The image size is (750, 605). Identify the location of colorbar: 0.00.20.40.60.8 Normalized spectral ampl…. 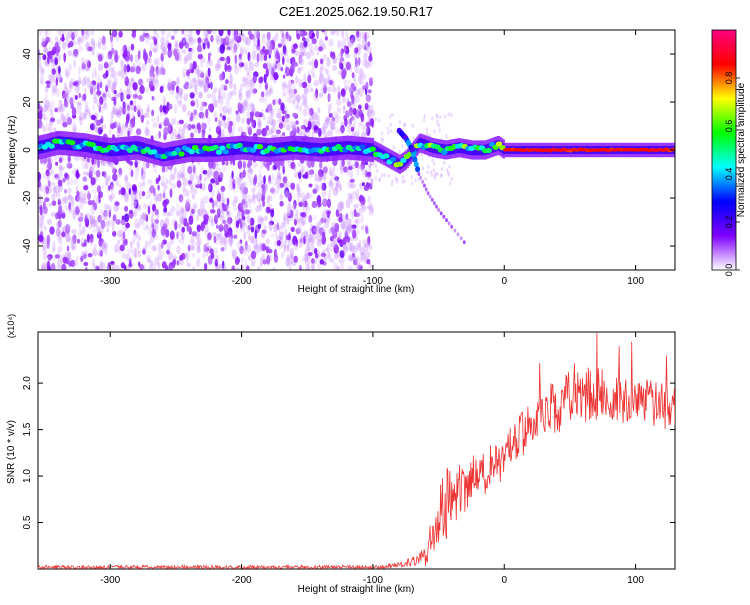
(729, 152).